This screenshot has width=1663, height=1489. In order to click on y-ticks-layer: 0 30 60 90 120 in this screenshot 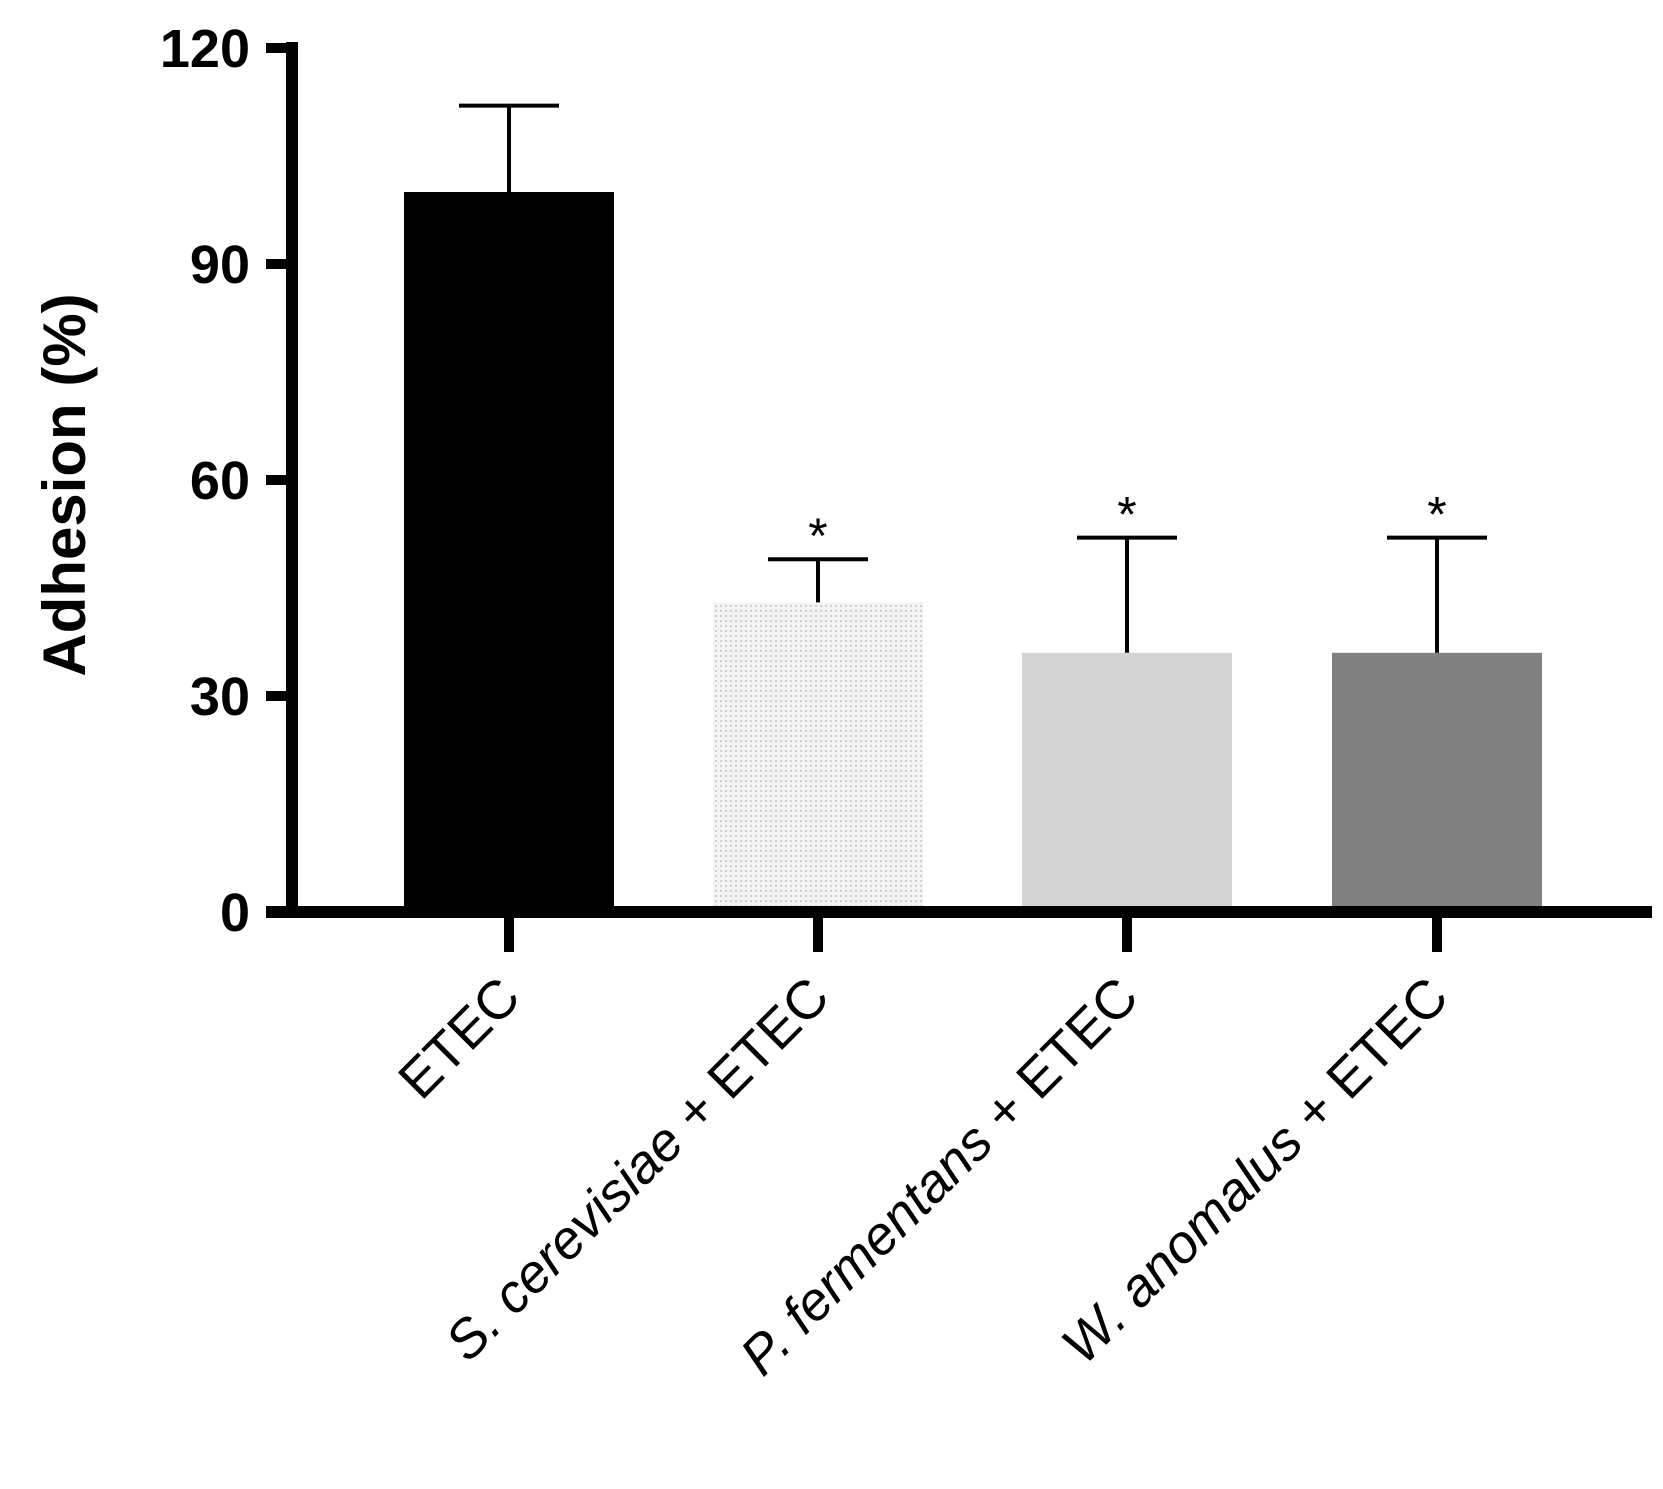, I will do `click(226, 481)`.